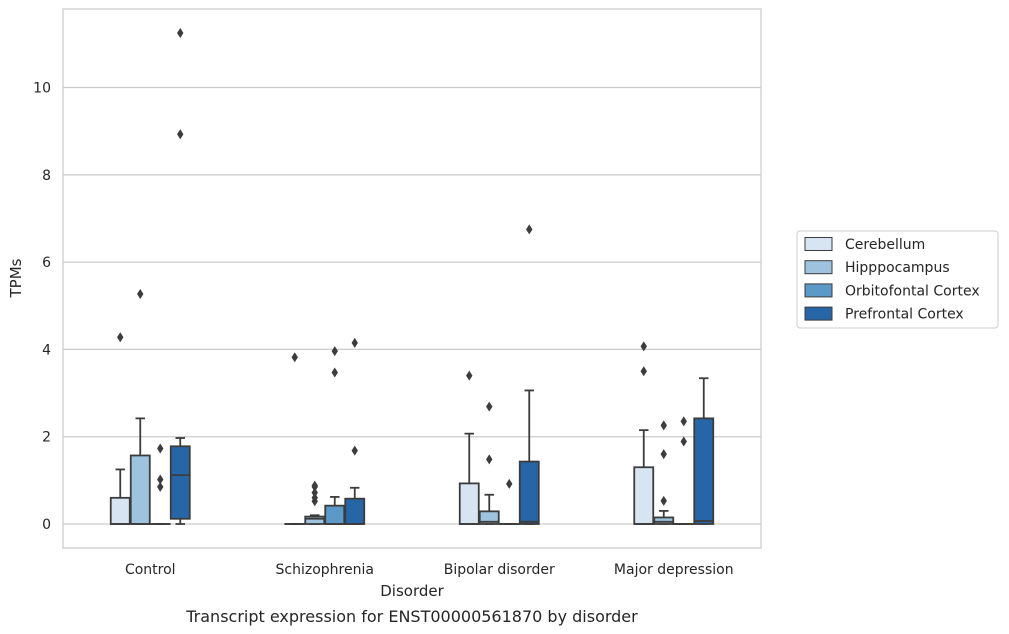 The image size is (1009, 634). What do you see at coordinates (16, 278) in the screenshot?
I see `y-axis-title: TPMs` at bounding box center [16, 278].